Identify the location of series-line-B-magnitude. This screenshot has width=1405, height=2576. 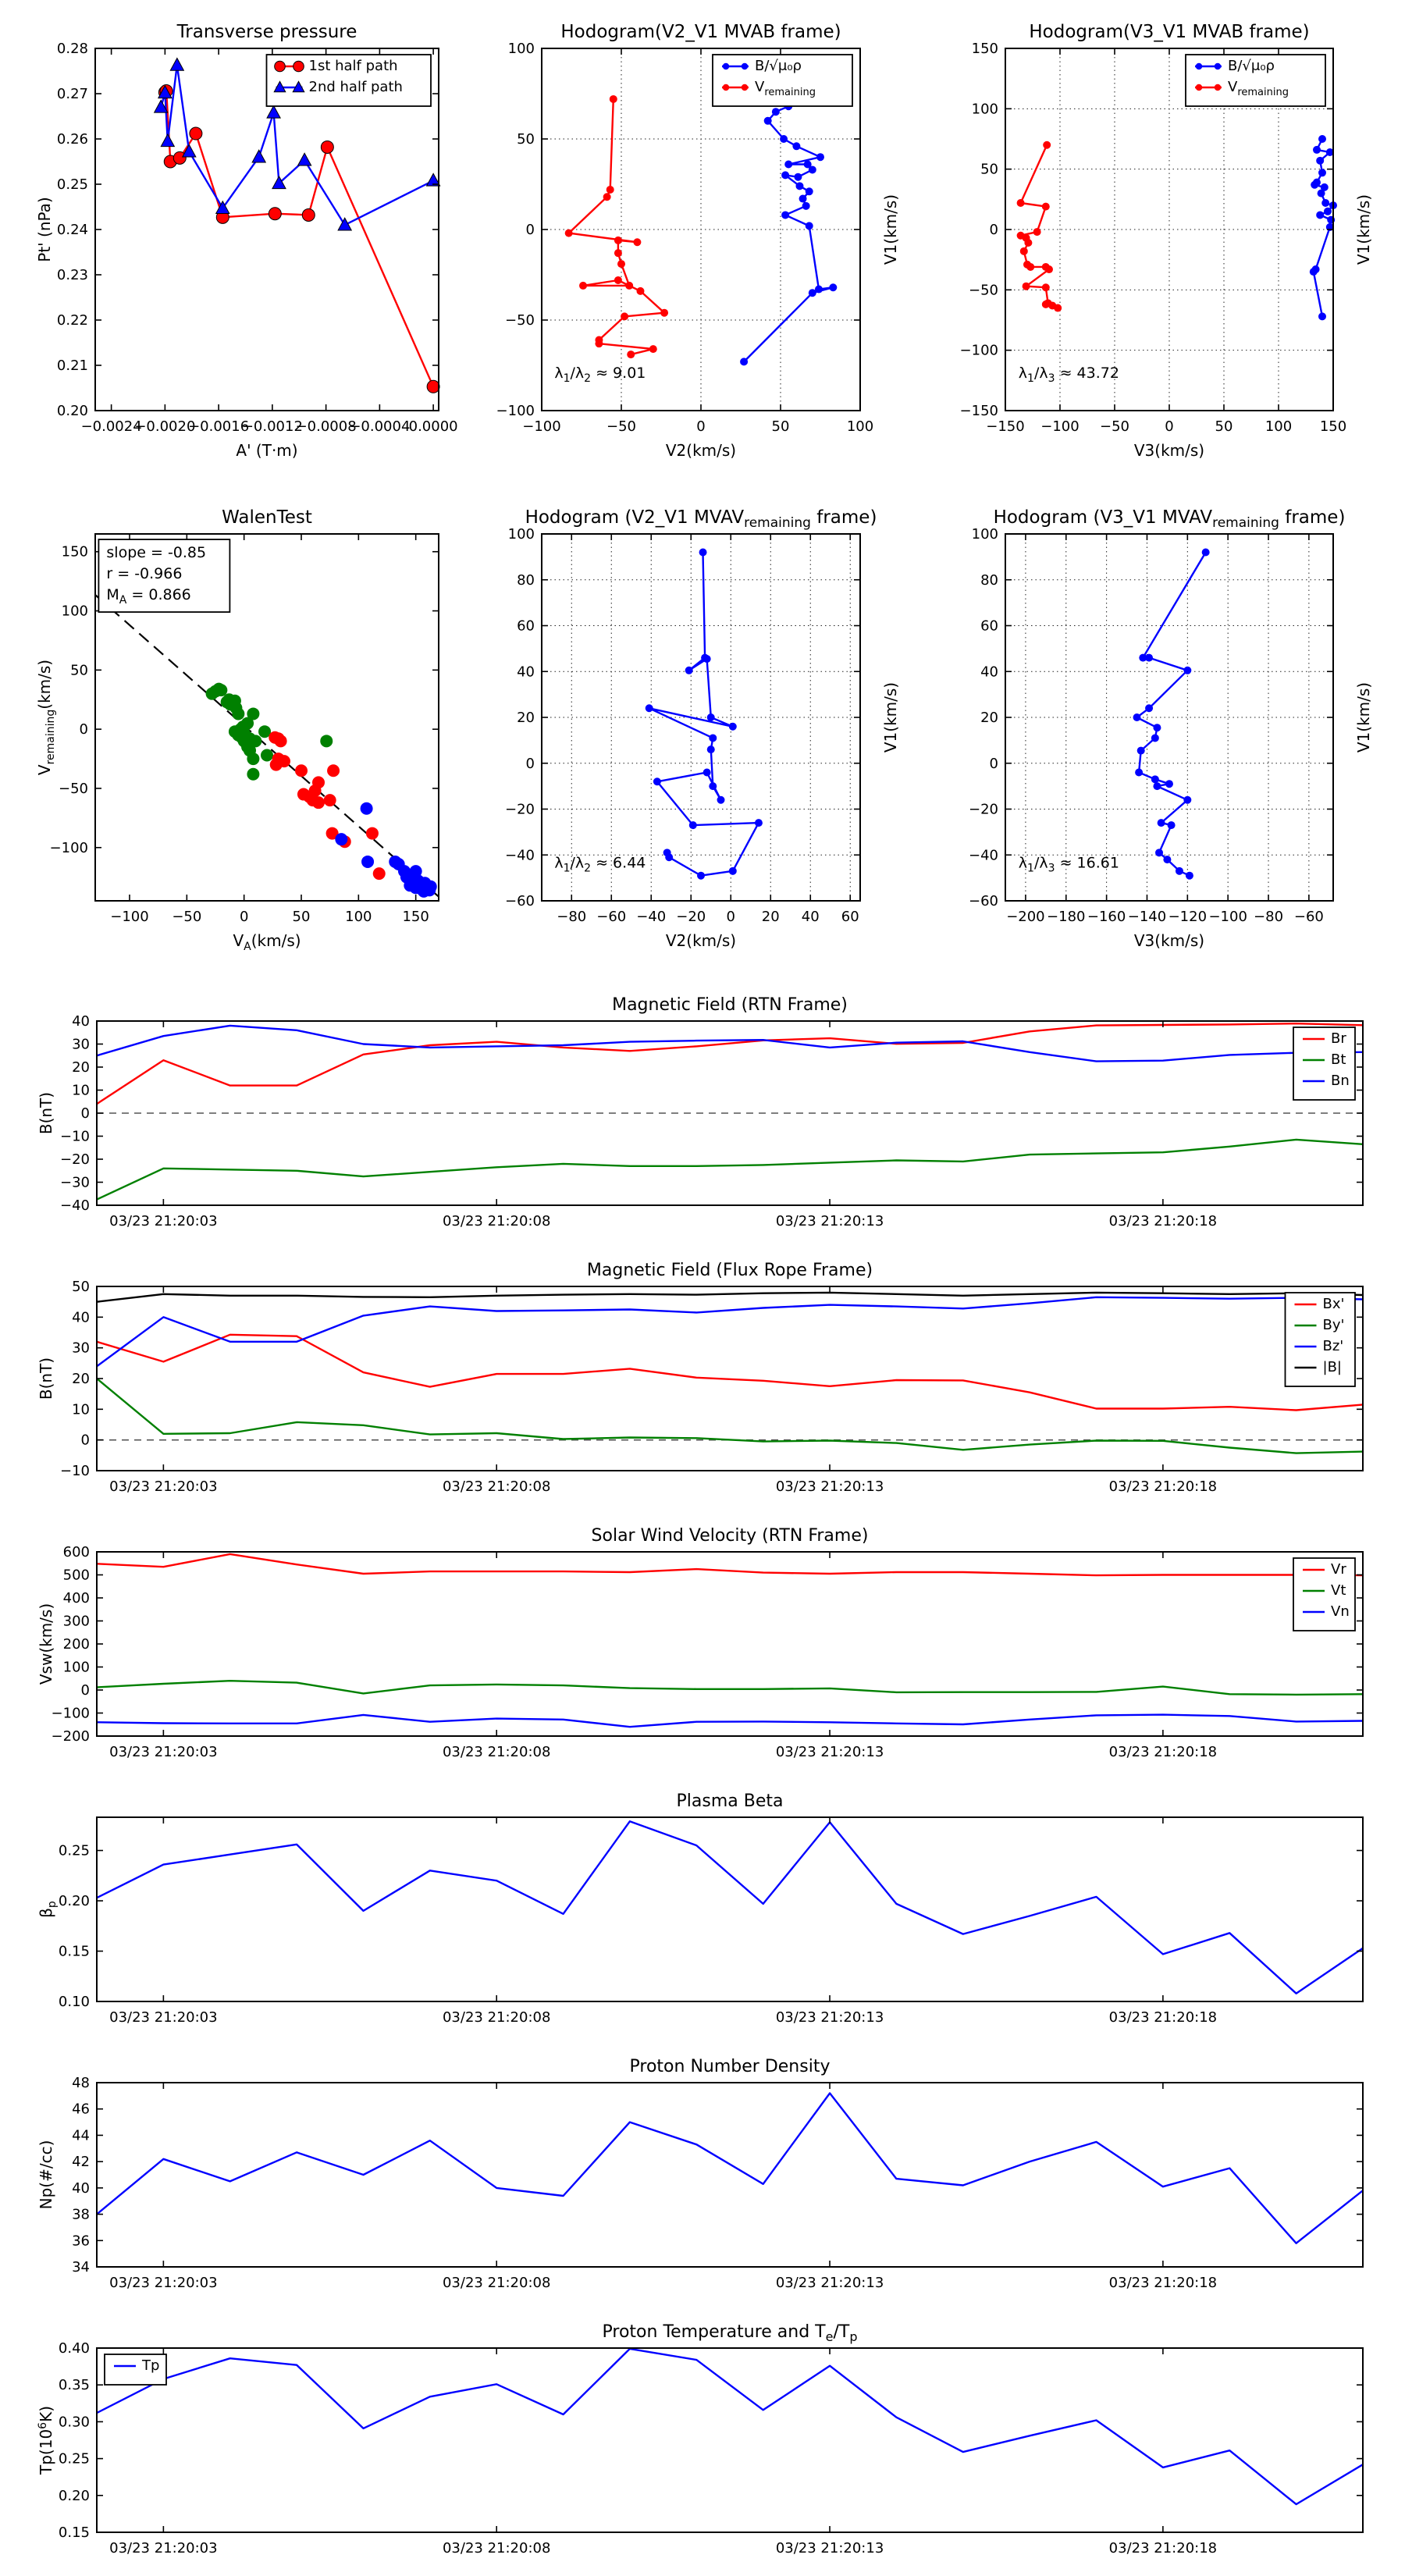
(730, 1297).